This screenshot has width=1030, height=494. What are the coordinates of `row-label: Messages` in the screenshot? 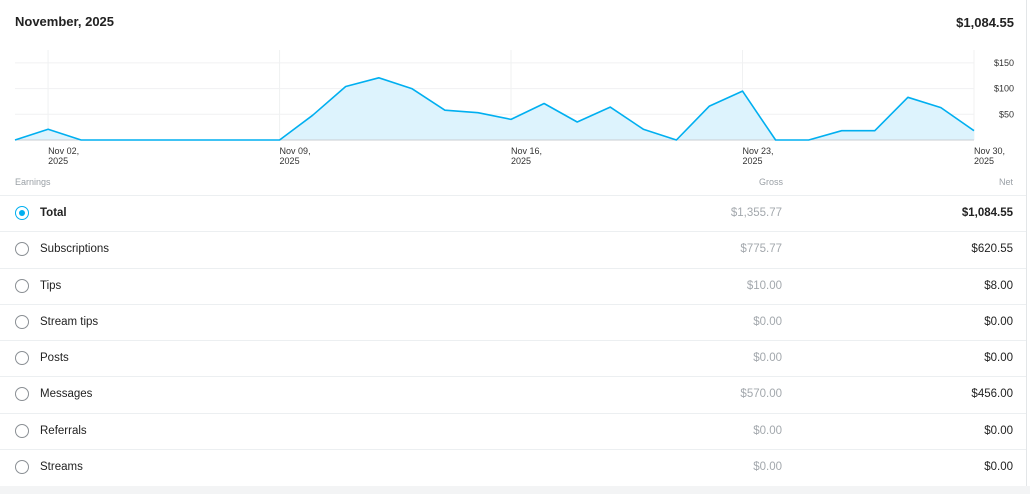 It's located at (66, 394).